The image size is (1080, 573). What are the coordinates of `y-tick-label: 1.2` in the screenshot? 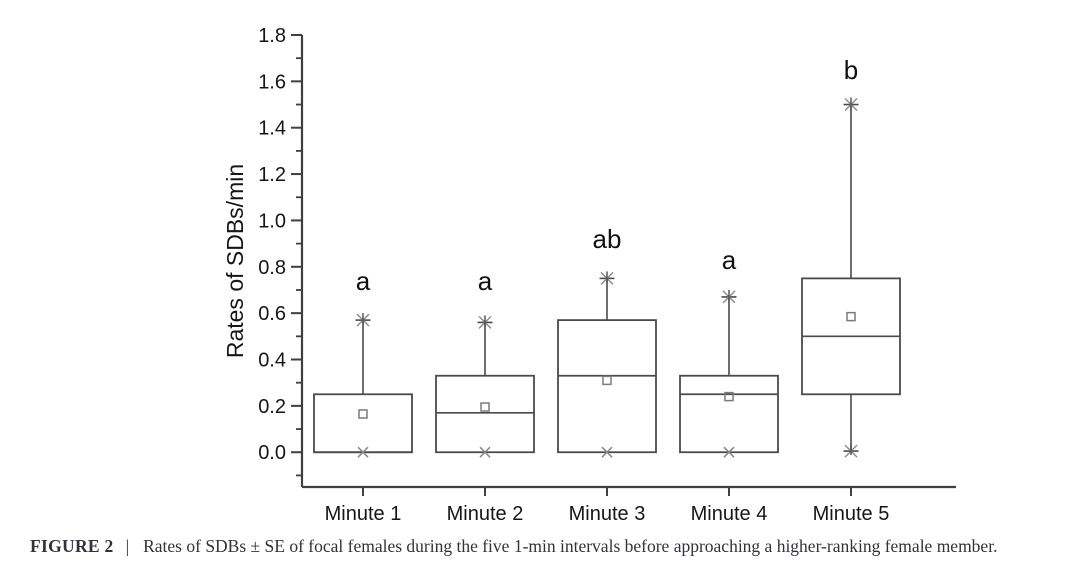 It's located at (272, 175).